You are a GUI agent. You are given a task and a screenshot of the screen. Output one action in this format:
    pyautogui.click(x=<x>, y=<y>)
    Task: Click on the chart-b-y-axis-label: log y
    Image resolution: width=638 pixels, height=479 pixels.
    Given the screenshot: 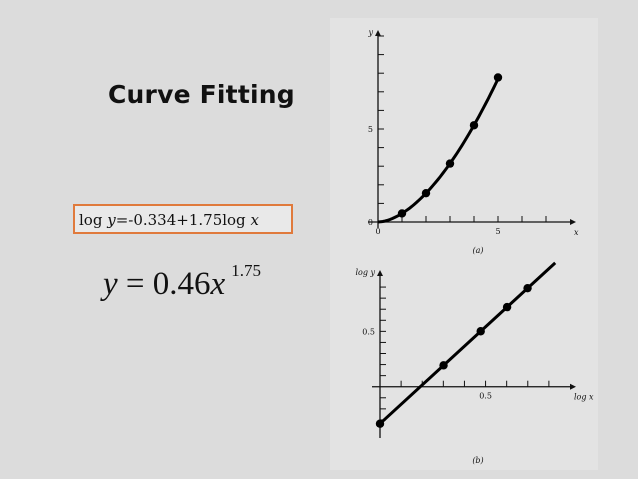 What is the action you would take?
    pyautogui.click(x=365, y=272)
    